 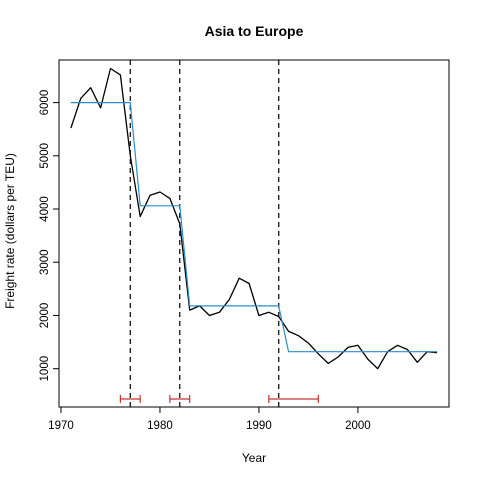 What do you see at coordinates (61, 426) in the screenshot?
I see `x-tick-label: 1970` at bounding box center [61, 426].